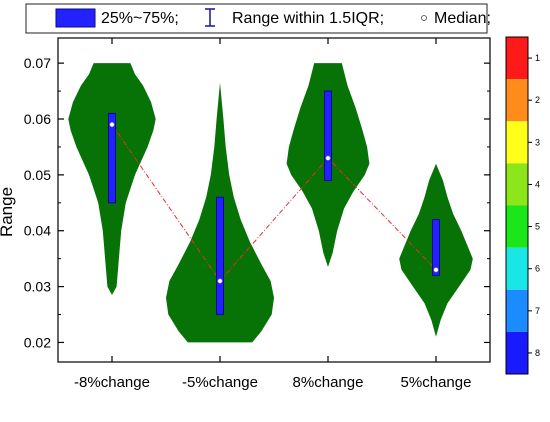 This screenshot has height=422, width=550. What do you see at coordinates (37, 202) in the screenshot?
I see `y-tick-labels: 0.02 0.03 0.04 0.05 0.06 0.07` at bounding box center [37, 202].